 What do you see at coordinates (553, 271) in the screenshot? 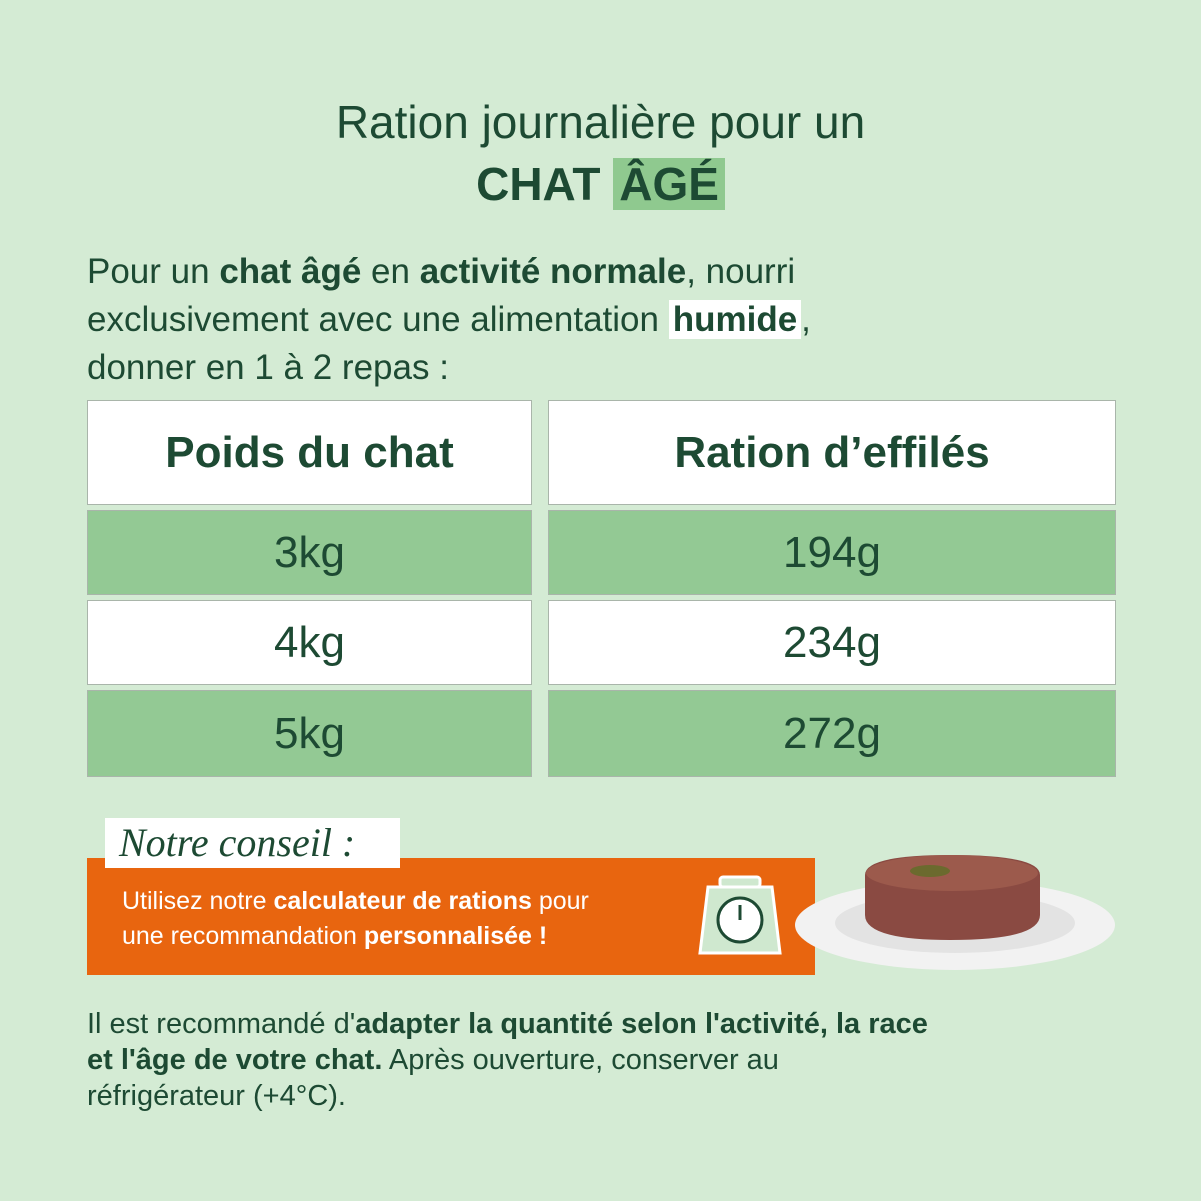
I see `text-bold: activité normale` at bounding box center [553, 271].